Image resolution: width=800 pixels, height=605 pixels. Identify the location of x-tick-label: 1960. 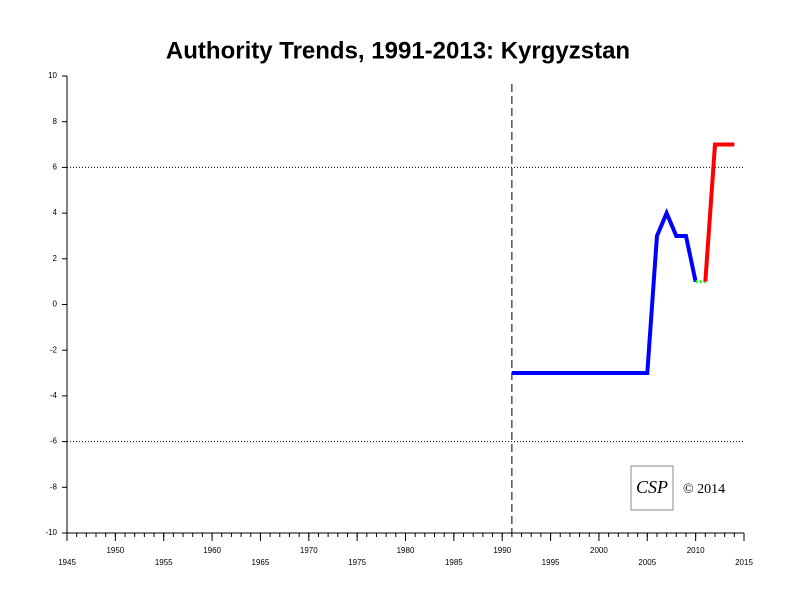
(212, 550).